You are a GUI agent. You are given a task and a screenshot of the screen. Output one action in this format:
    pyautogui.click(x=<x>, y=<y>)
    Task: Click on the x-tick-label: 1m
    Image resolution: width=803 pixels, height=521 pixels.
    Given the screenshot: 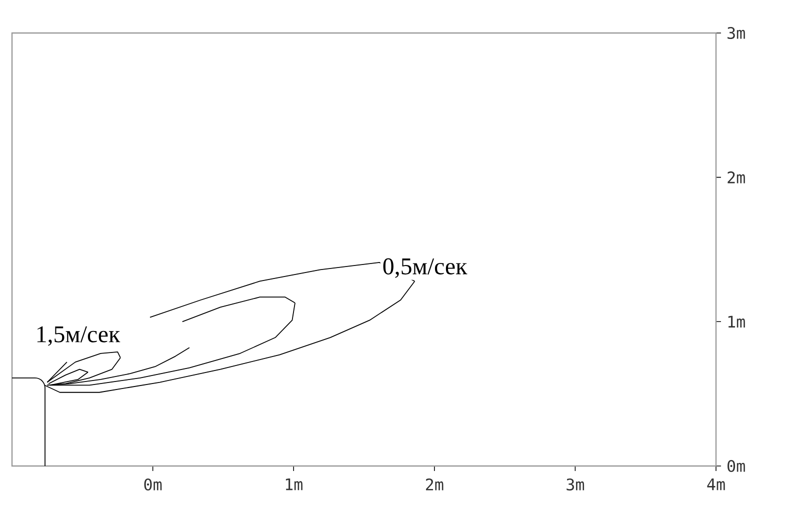 What is the action you would take?
    pyautogui.click(x=294, y=484)
    